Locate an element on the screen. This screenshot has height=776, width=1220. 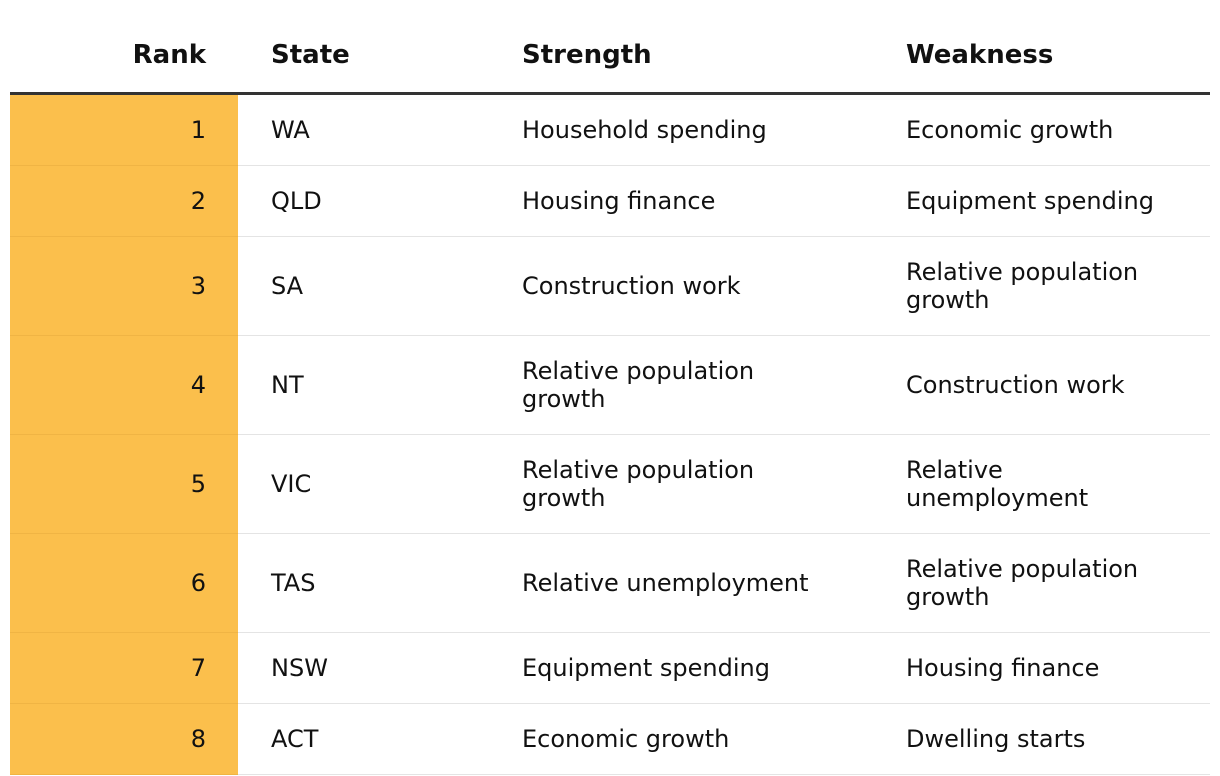
table-row: 2 QLD Housing finance Equipment spending is located at coordinates (610, 201).